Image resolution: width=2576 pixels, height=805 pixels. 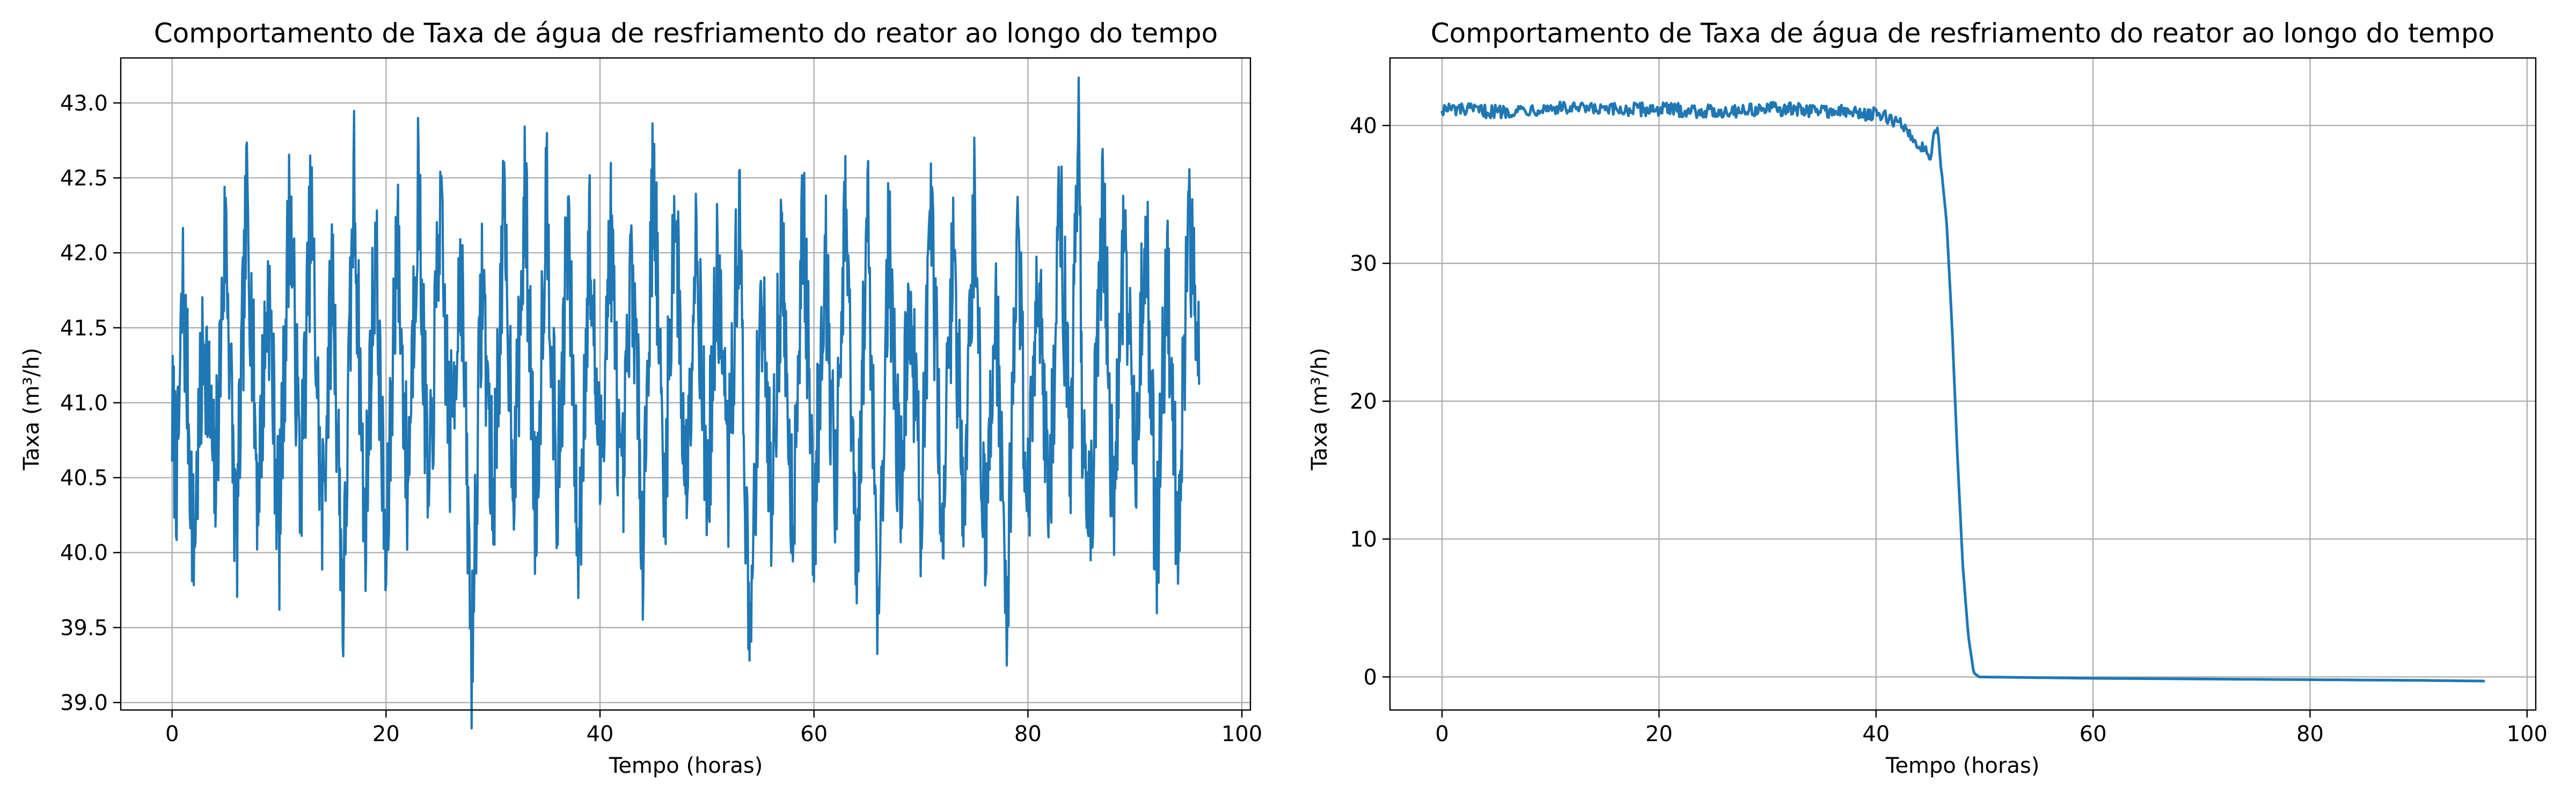 I want to click on y-tick-label: 39.0, so click(x=84, y=703).